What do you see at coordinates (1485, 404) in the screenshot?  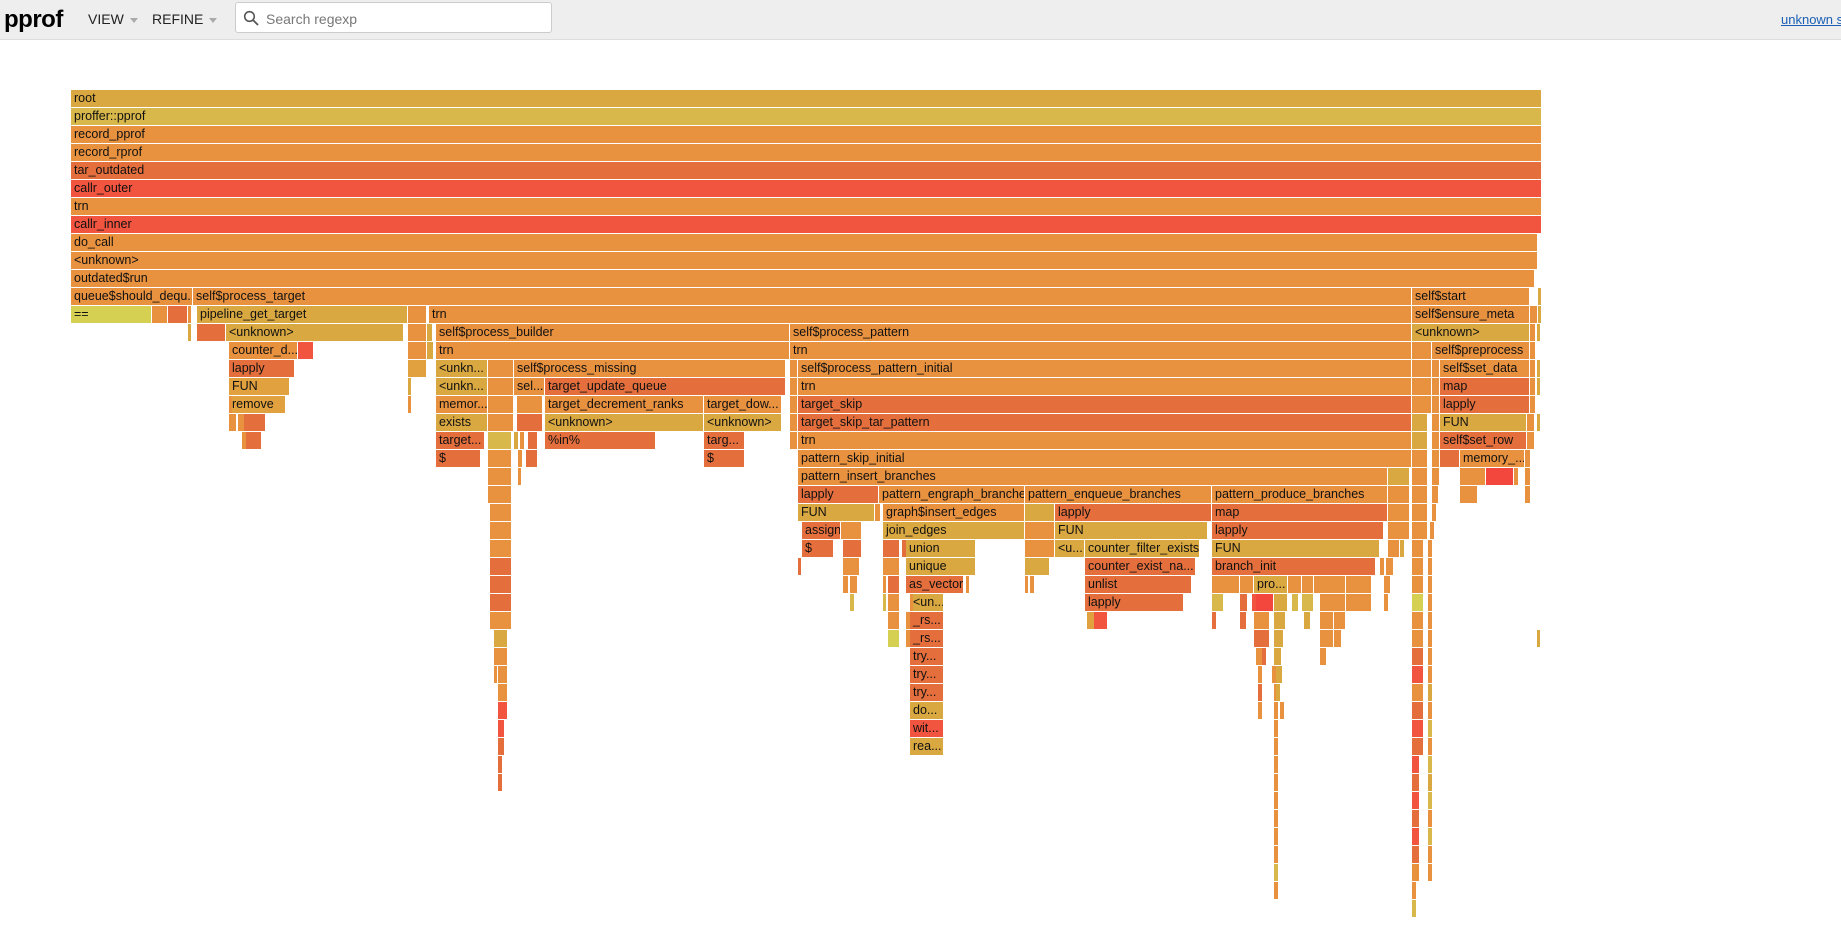 I see `flame-frame: lapply` at bounding box center [1485, 404].